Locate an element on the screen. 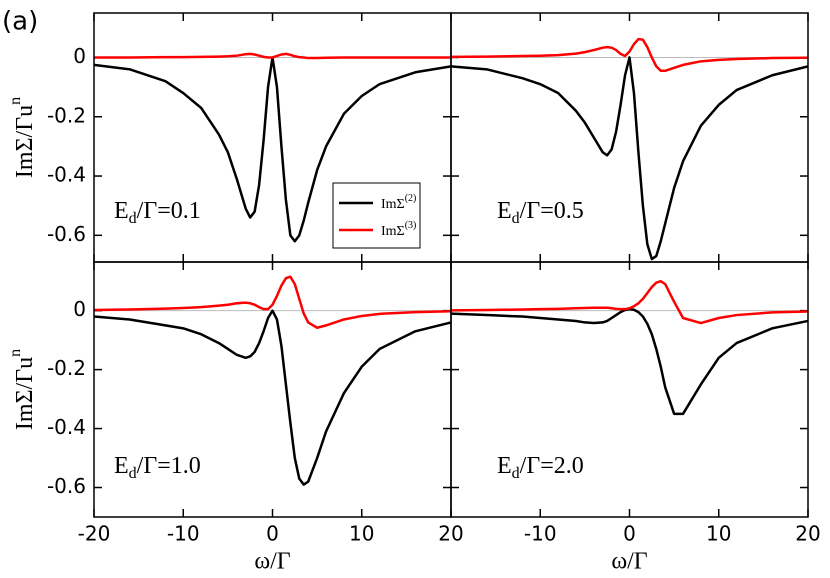 This screenshot has height=578, width=830. legend-label: ImΣ(2) is located at coordinates (398, 202).